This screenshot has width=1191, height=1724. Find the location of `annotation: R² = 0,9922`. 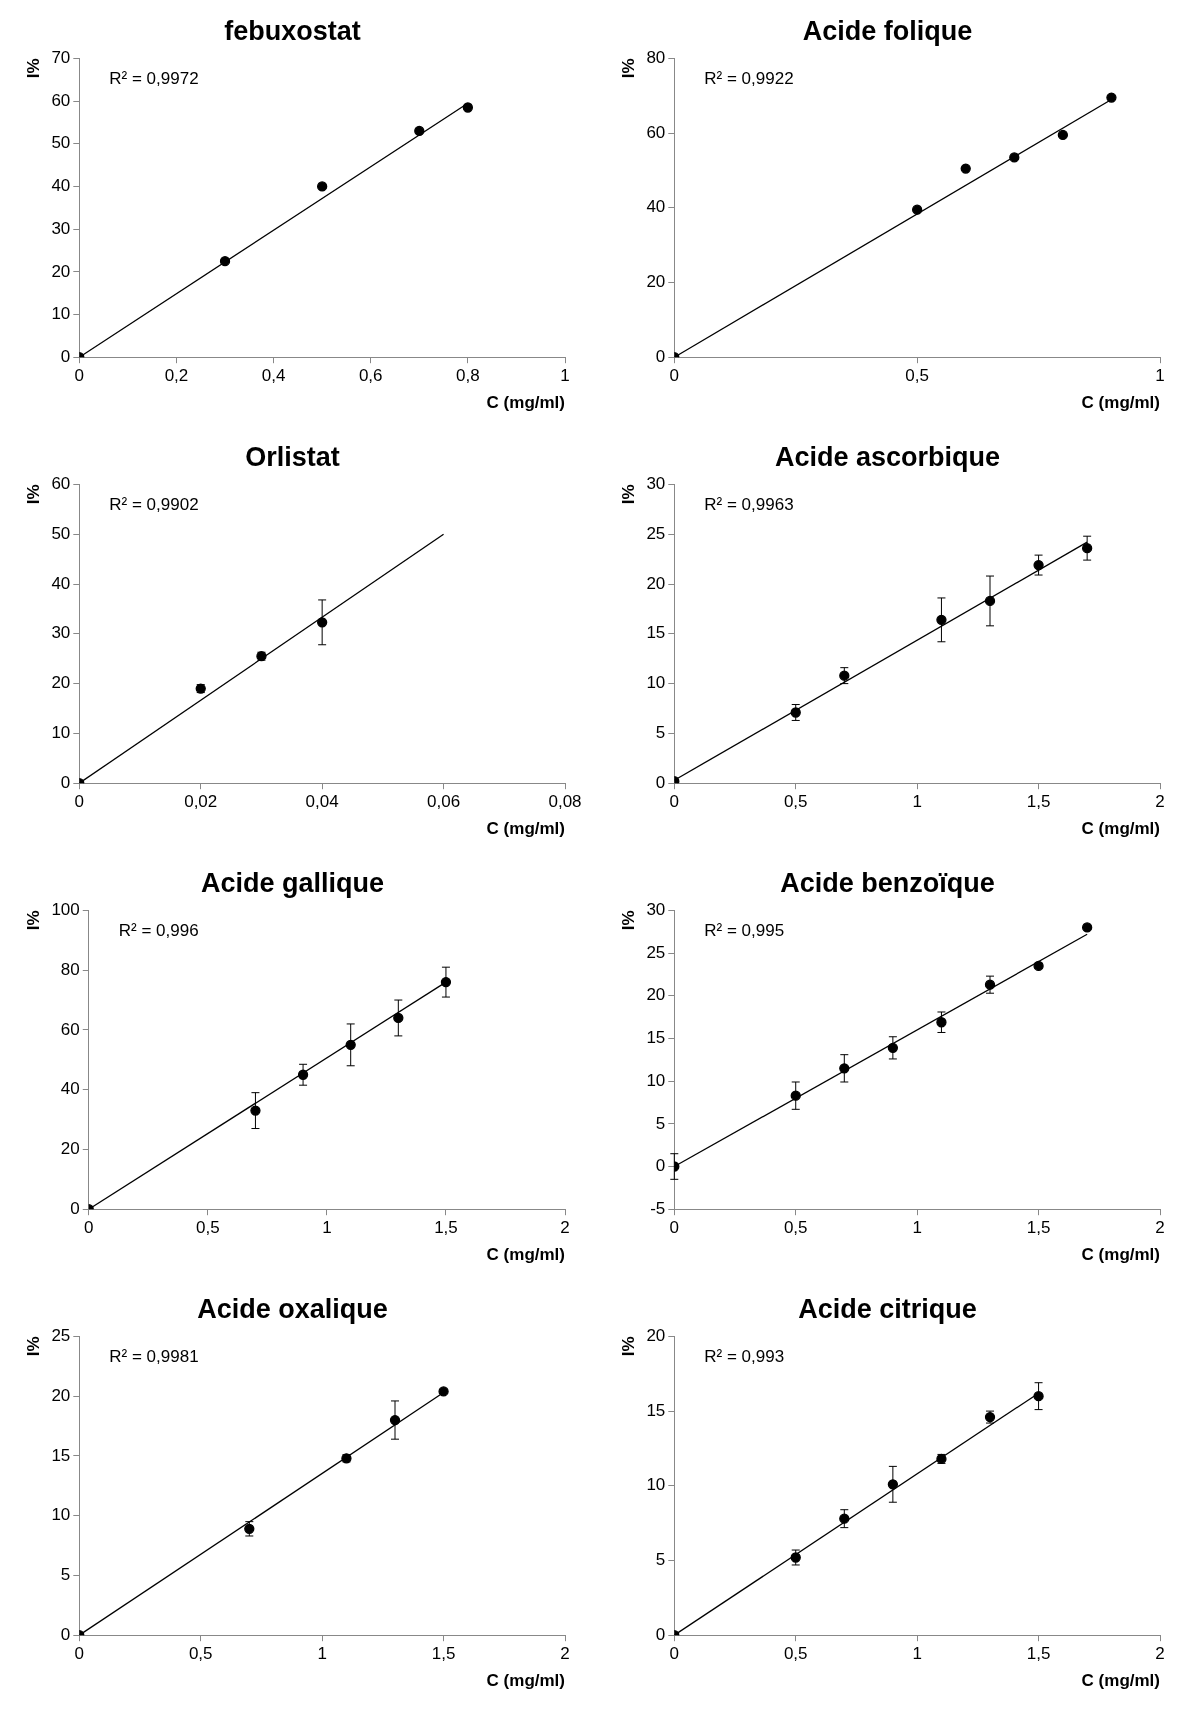

annotation: R² = 0,9922 is located at coordinates (749, 78).